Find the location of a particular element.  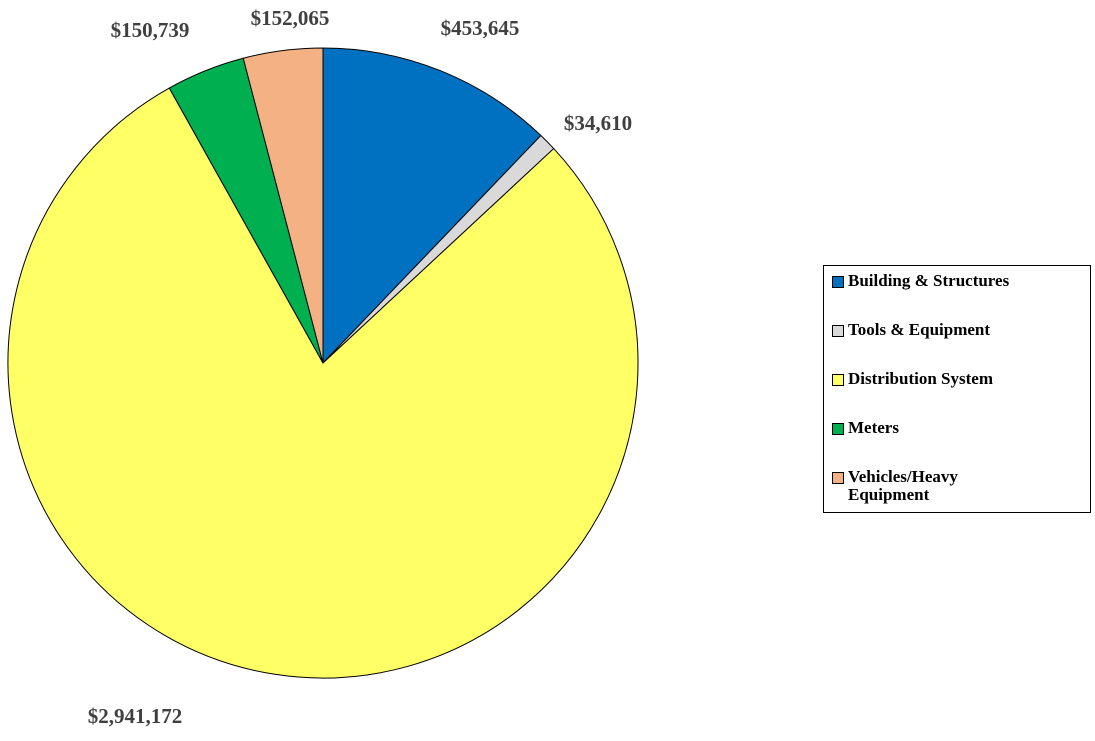

legend-entry: Distribution System is located at coordinates (937, 379).